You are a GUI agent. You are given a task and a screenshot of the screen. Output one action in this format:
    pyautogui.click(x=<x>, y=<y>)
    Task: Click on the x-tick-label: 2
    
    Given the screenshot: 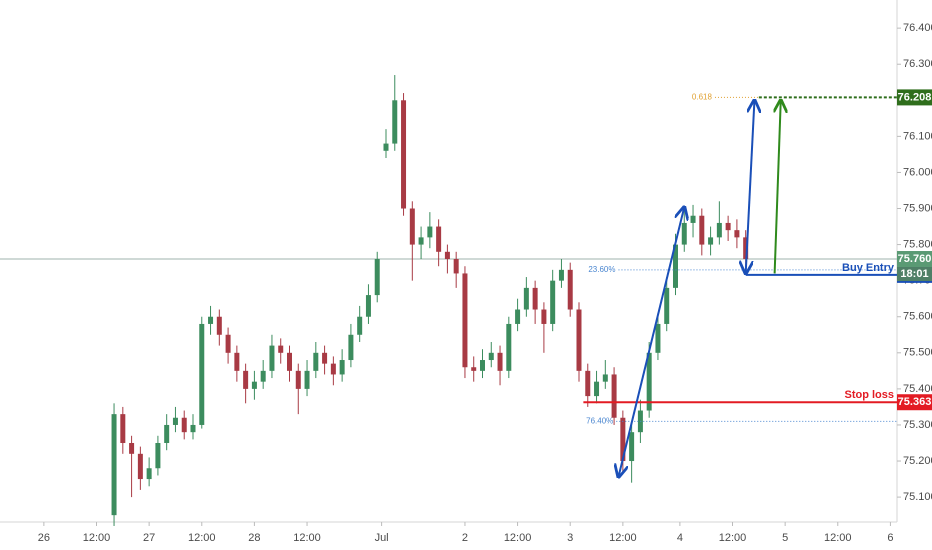 What is the action you would take?
    pyautogui.click(x=465, y=538)
    